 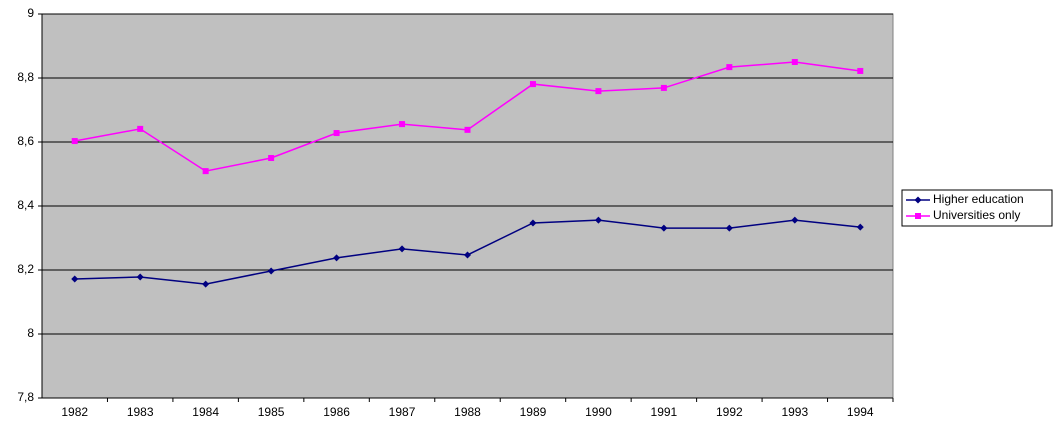 What do you see at coordinates (30, 13) in the screenshot?
I see `y-tick-label: 9` at bounding box center [30, 13].